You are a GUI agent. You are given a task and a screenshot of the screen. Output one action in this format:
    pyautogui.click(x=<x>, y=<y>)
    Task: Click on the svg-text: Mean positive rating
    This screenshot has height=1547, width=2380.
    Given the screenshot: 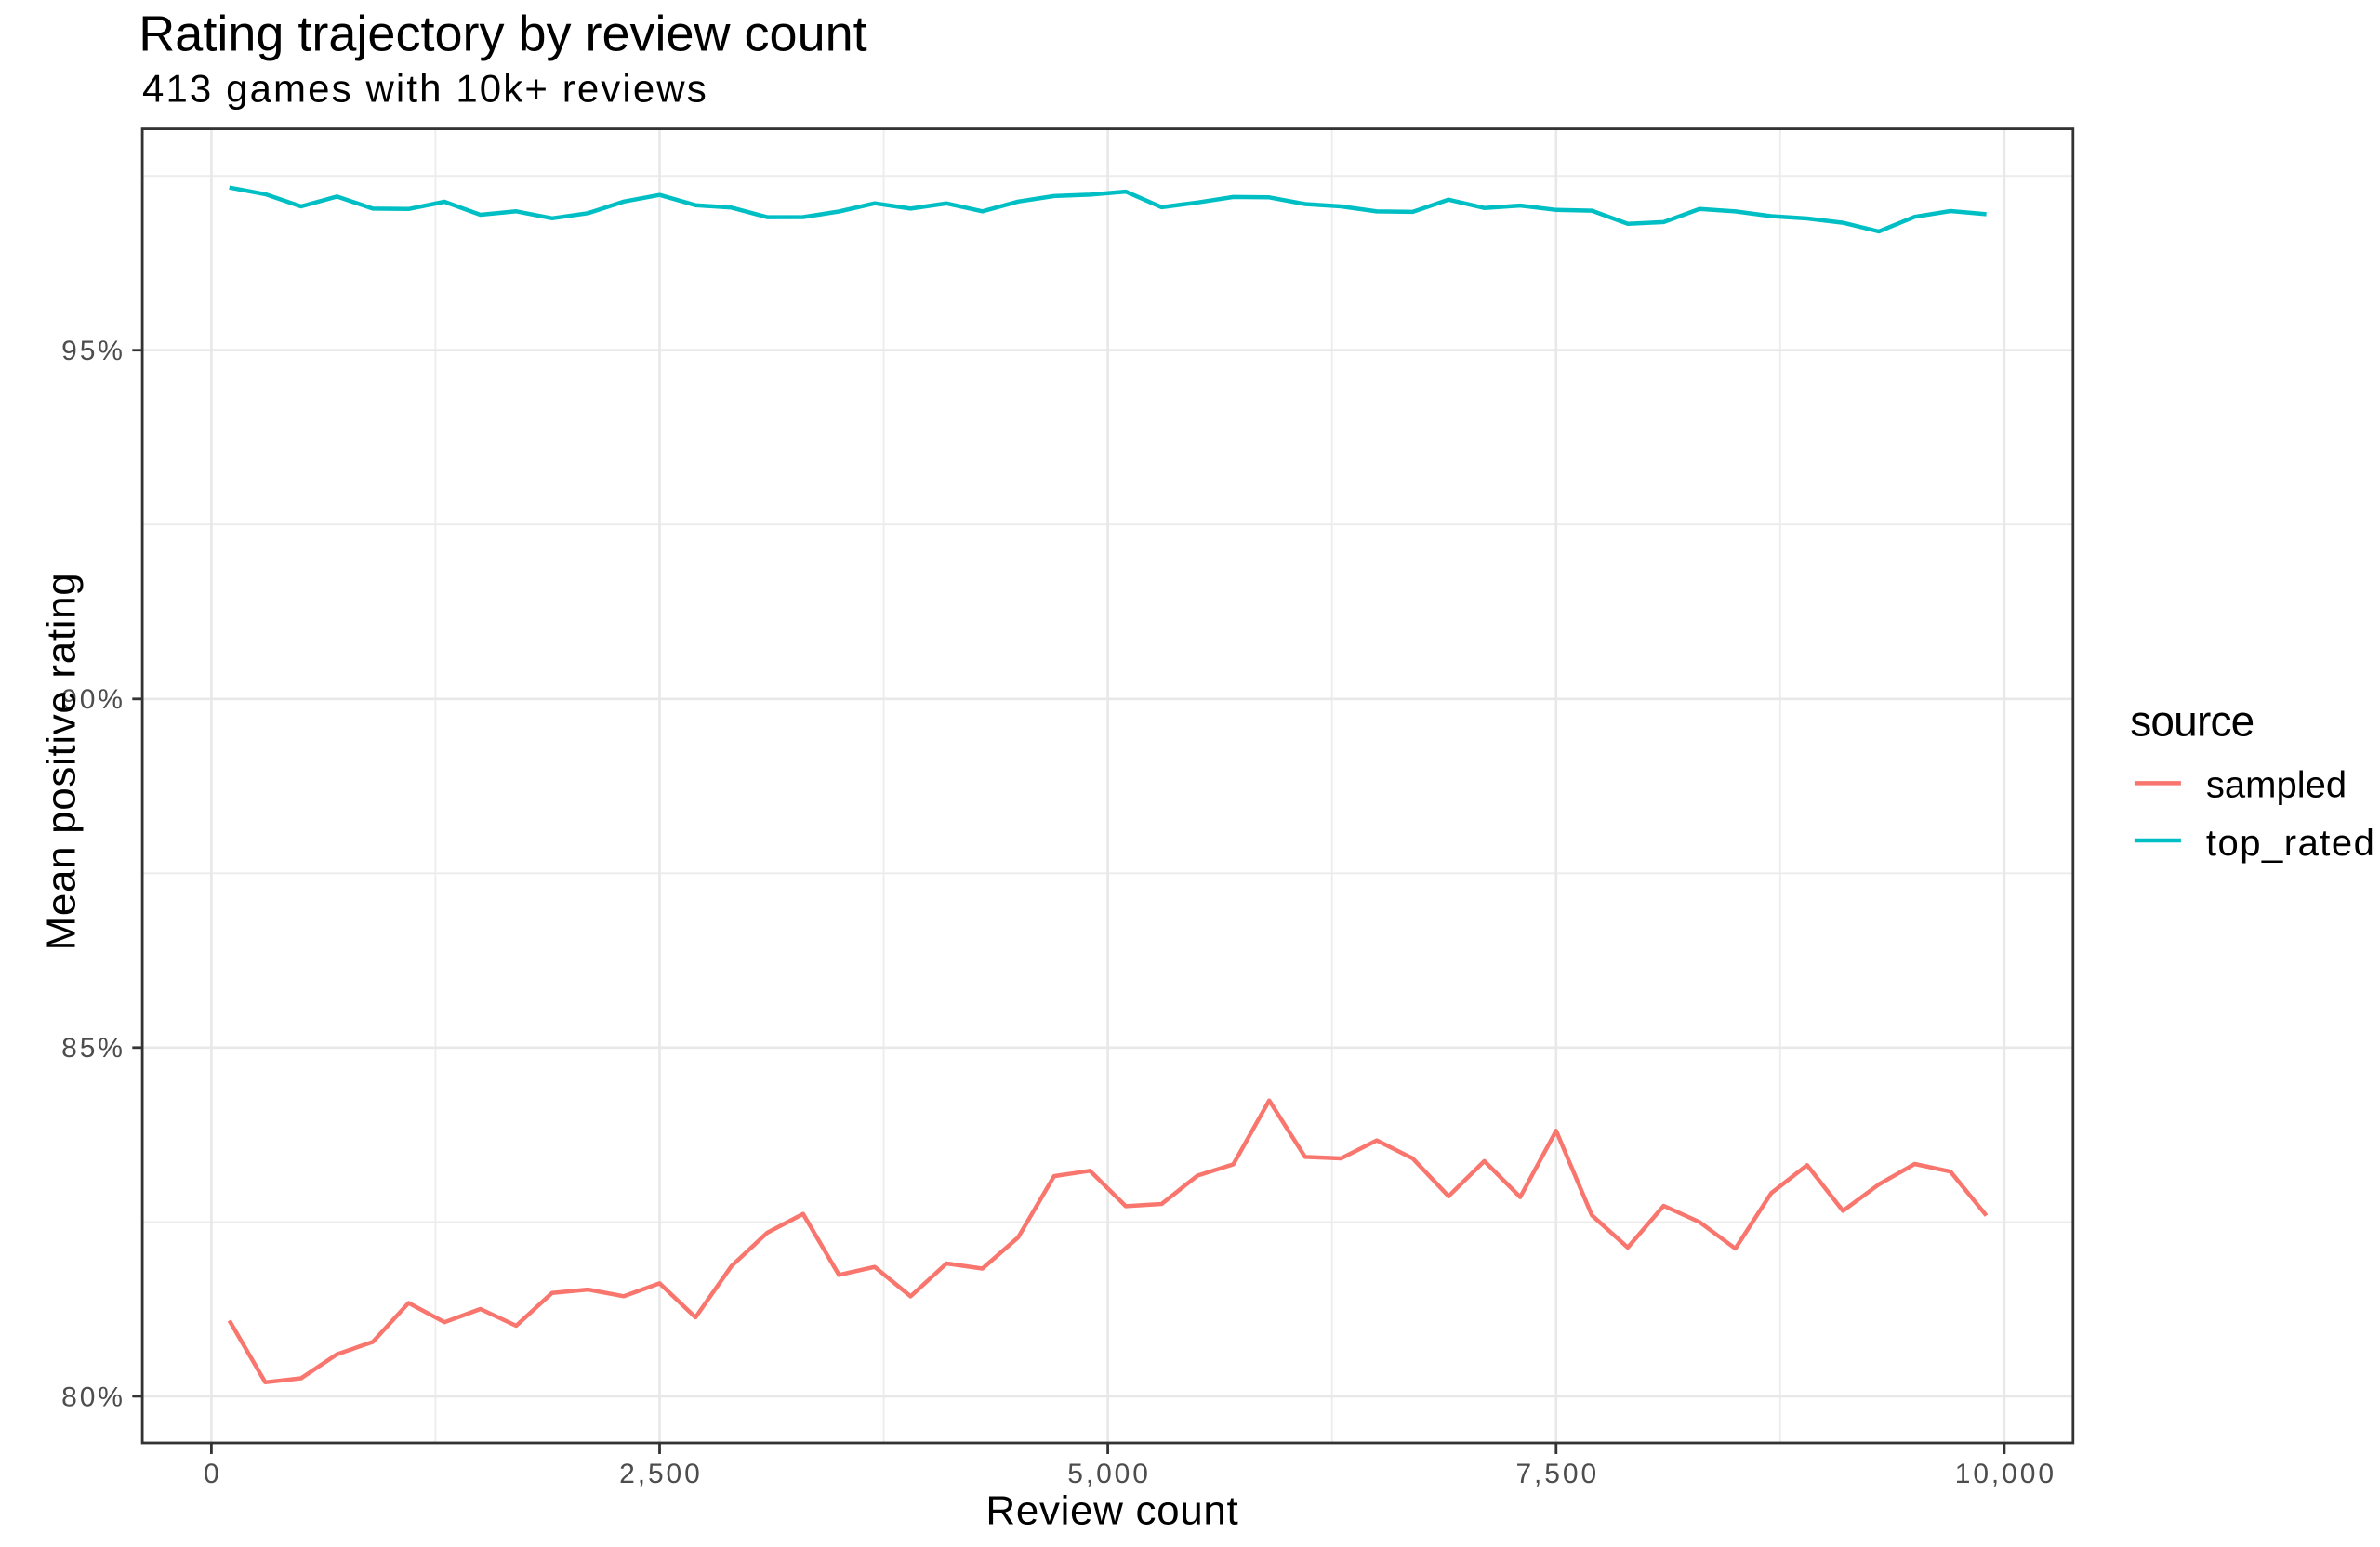 What is the action you would take?
    pyautogui.click(x=62, y=762)
    